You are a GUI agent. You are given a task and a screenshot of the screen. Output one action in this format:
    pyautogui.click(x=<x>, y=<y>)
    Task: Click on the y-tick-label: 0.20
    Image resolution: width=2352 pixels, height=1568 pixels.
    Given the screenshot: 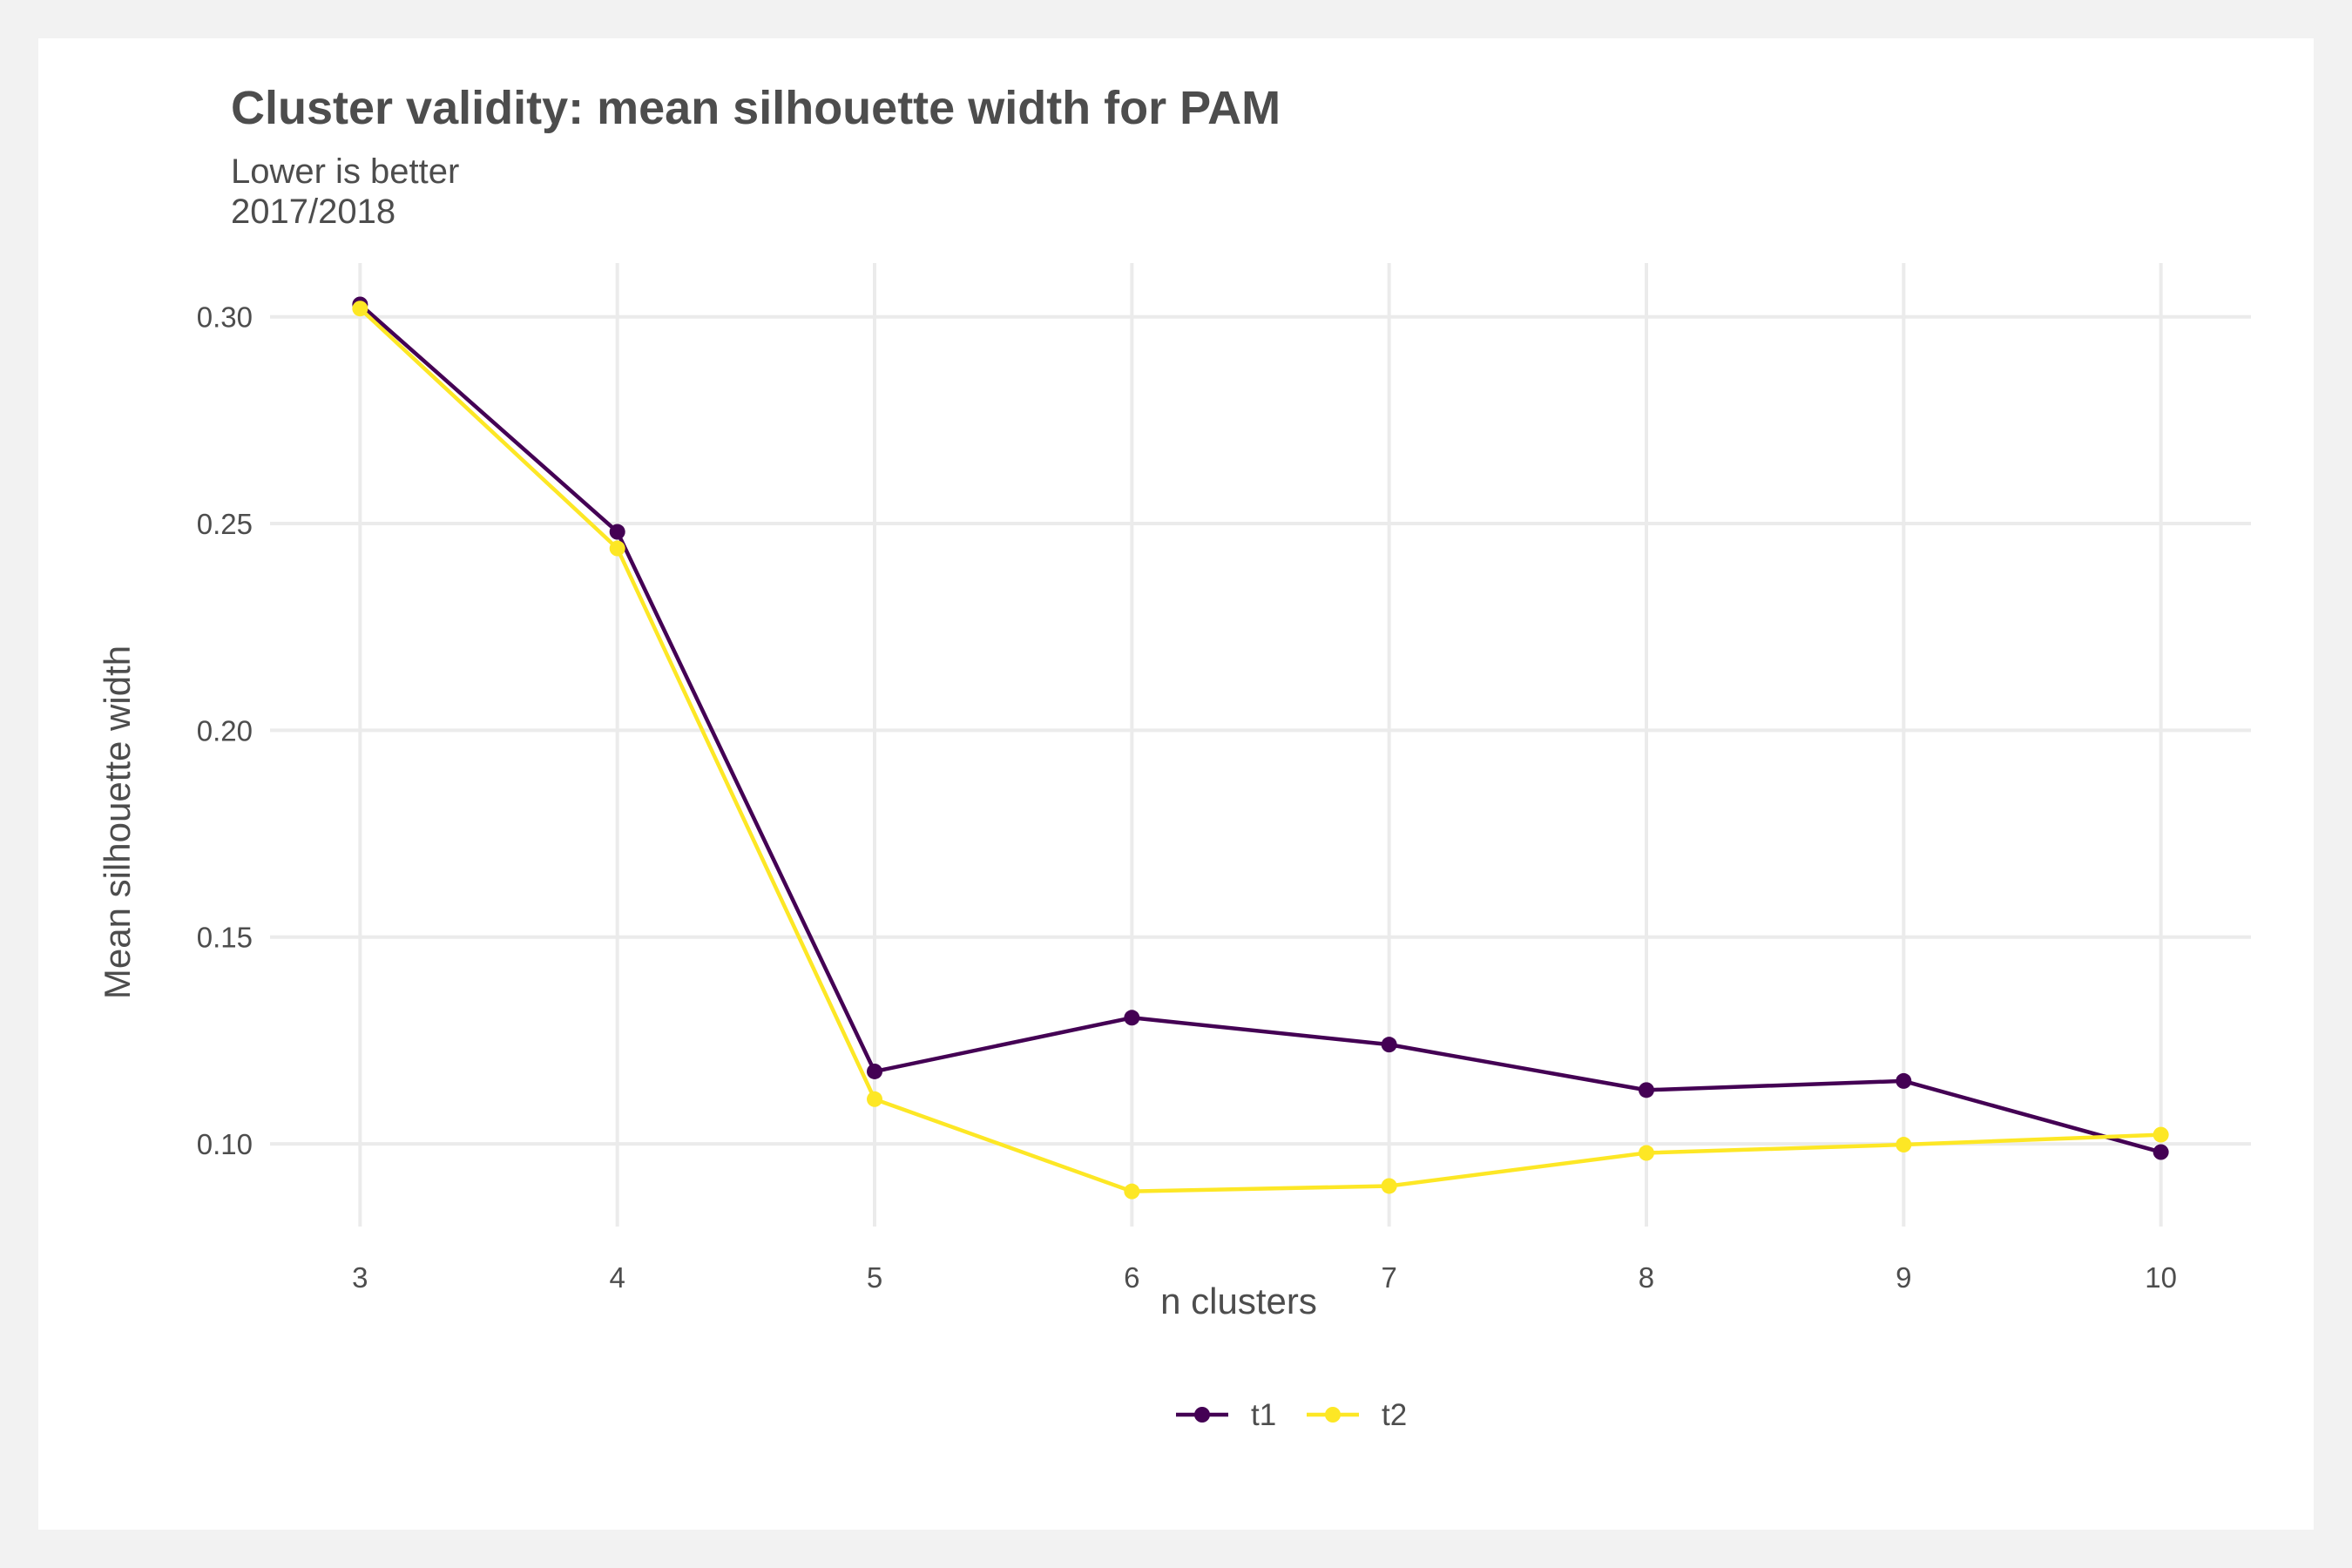 What is the action you would take?
    pyautogui.click(x=225, y=731)
    